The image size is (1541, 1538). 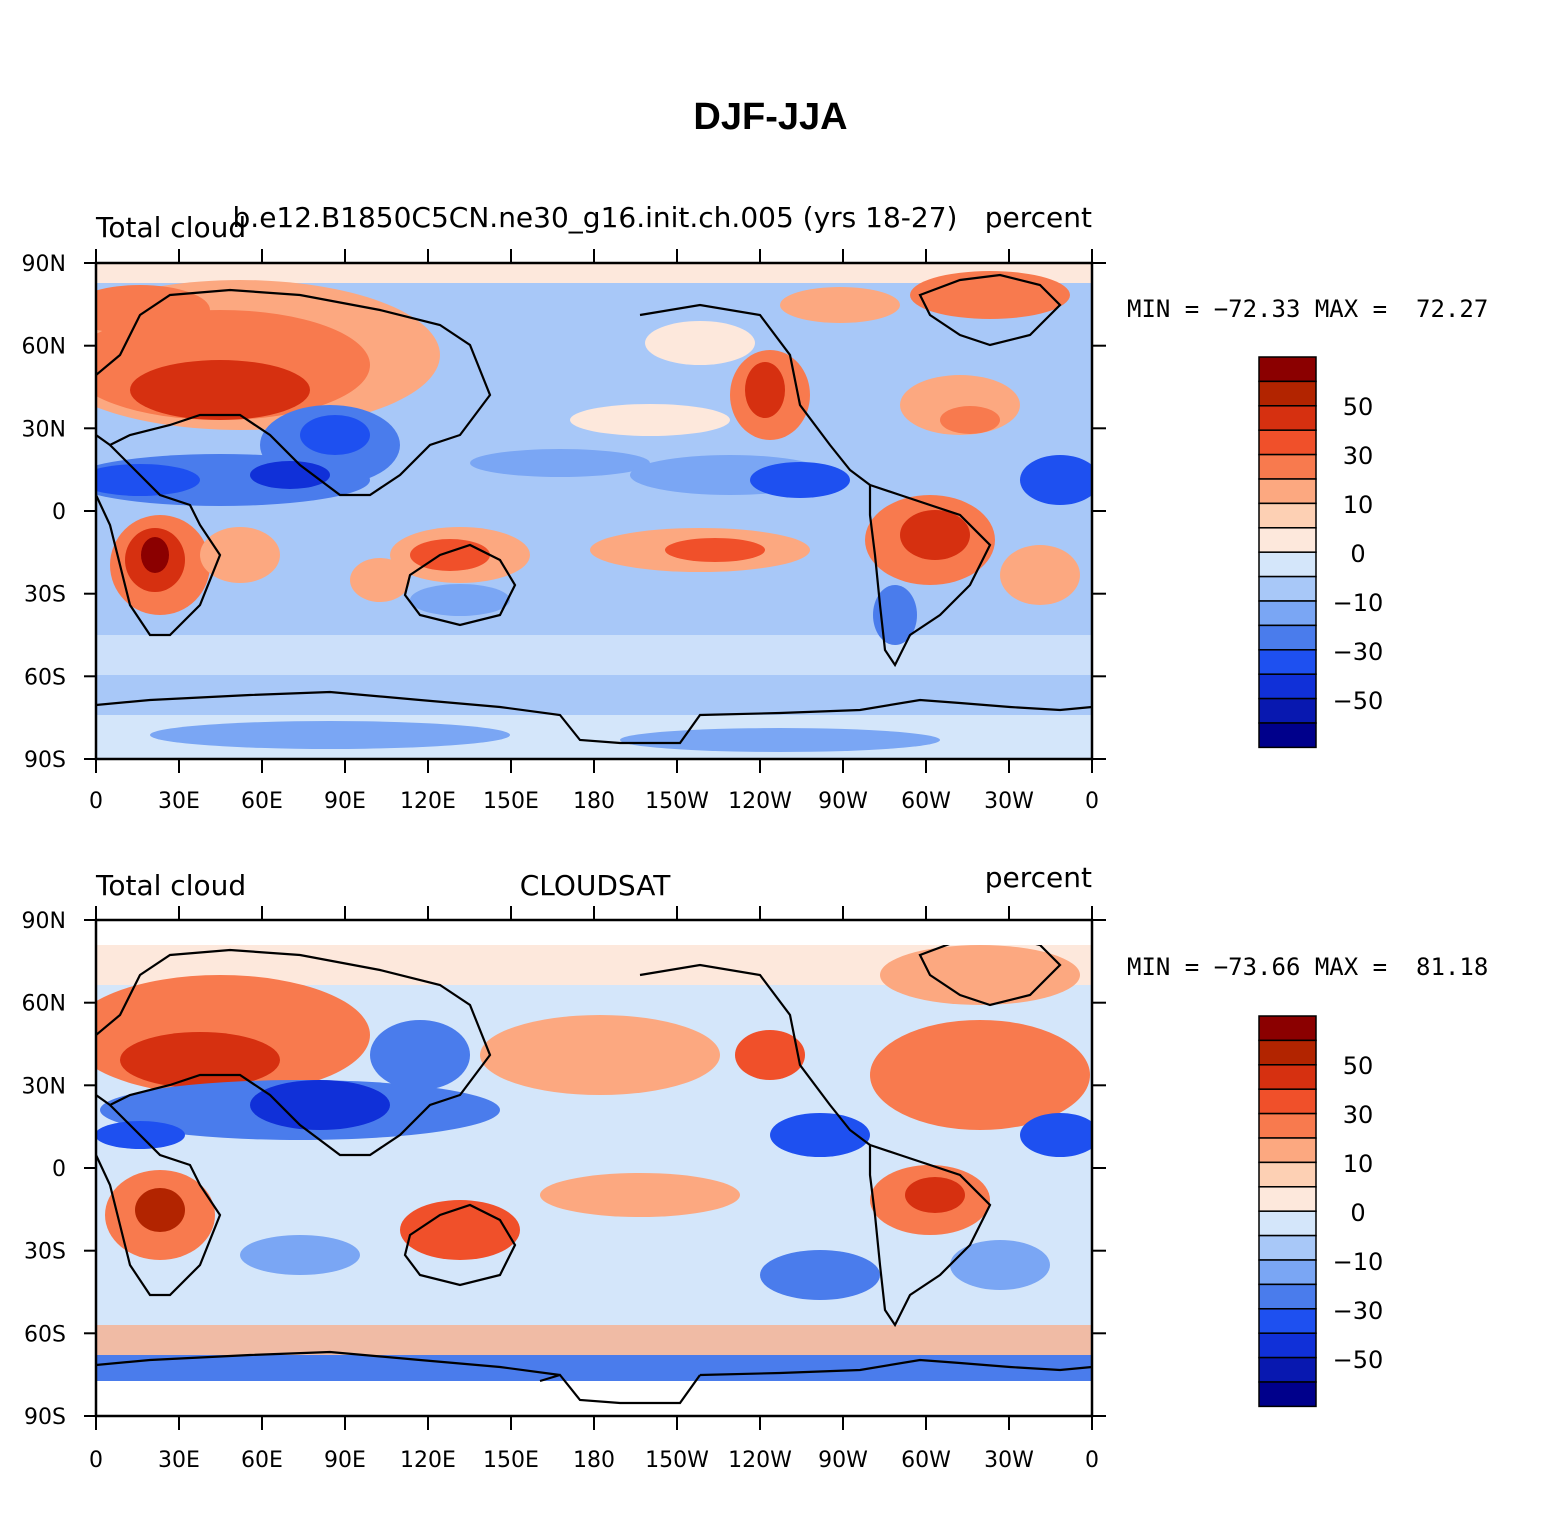 I want to click on colorbar-tick-label: 0, so click(x=1357, y=1213).